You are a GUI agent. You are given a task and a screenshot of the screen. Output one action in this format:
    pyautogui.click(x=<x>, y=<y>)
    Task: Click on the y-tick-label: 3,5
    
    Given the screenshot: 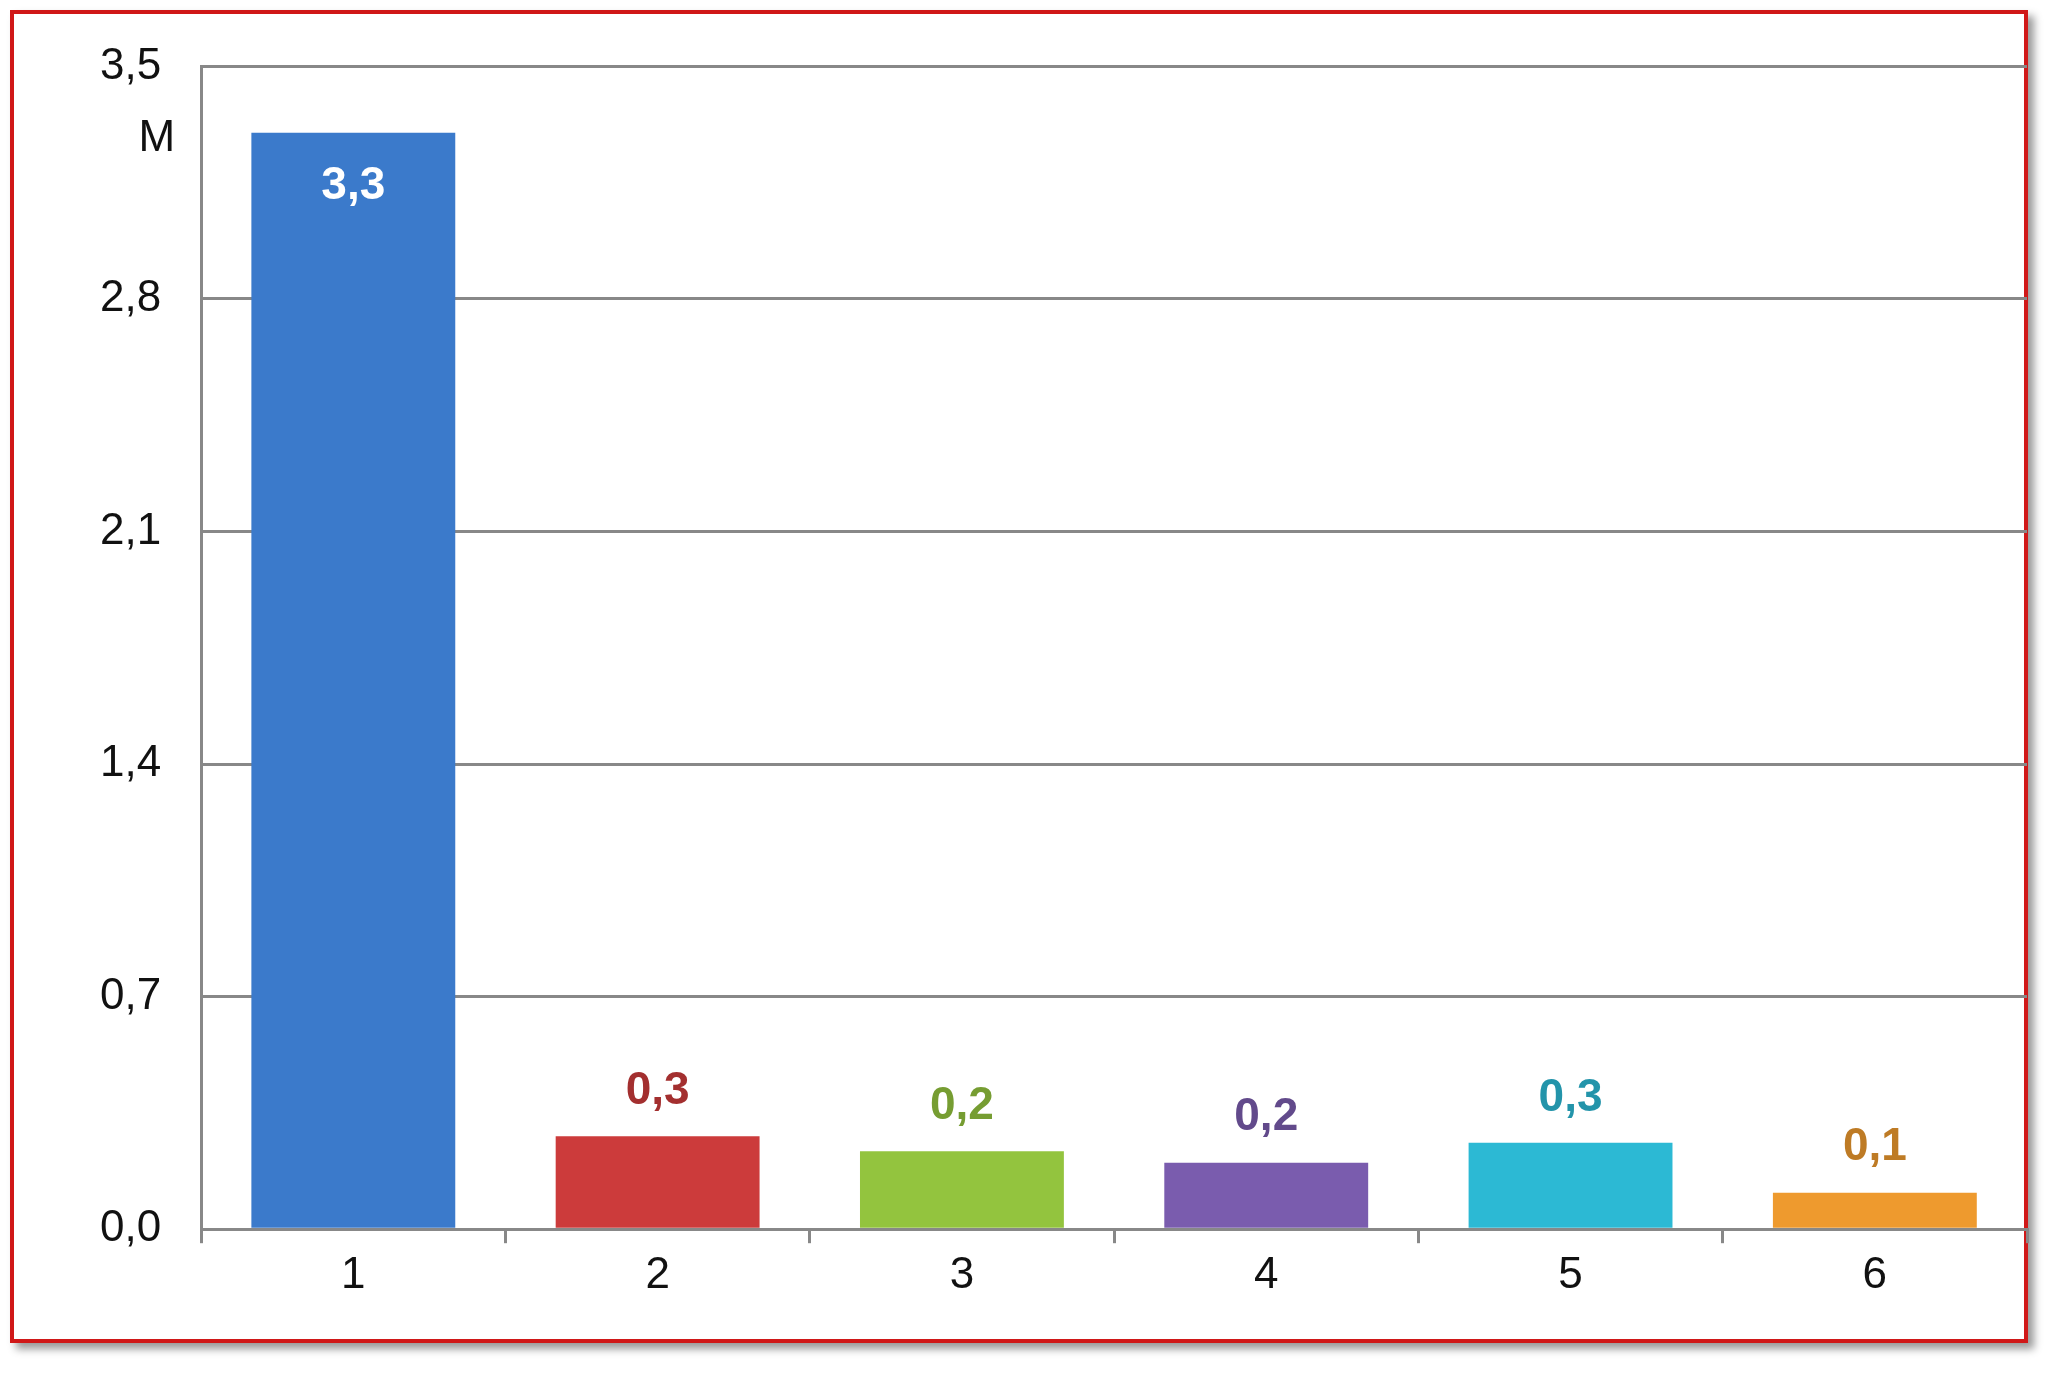 What is the action you would take?
    pyautogui.click(x=130, y=63)
    